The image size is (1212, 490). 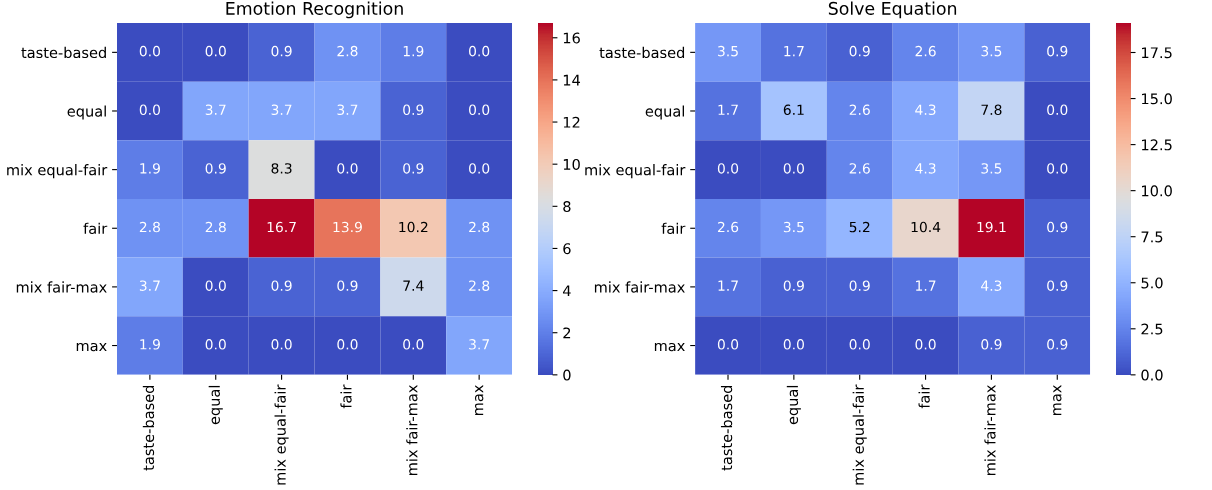 I want to click on data-label: 19.1, so click(x=991, y=227).